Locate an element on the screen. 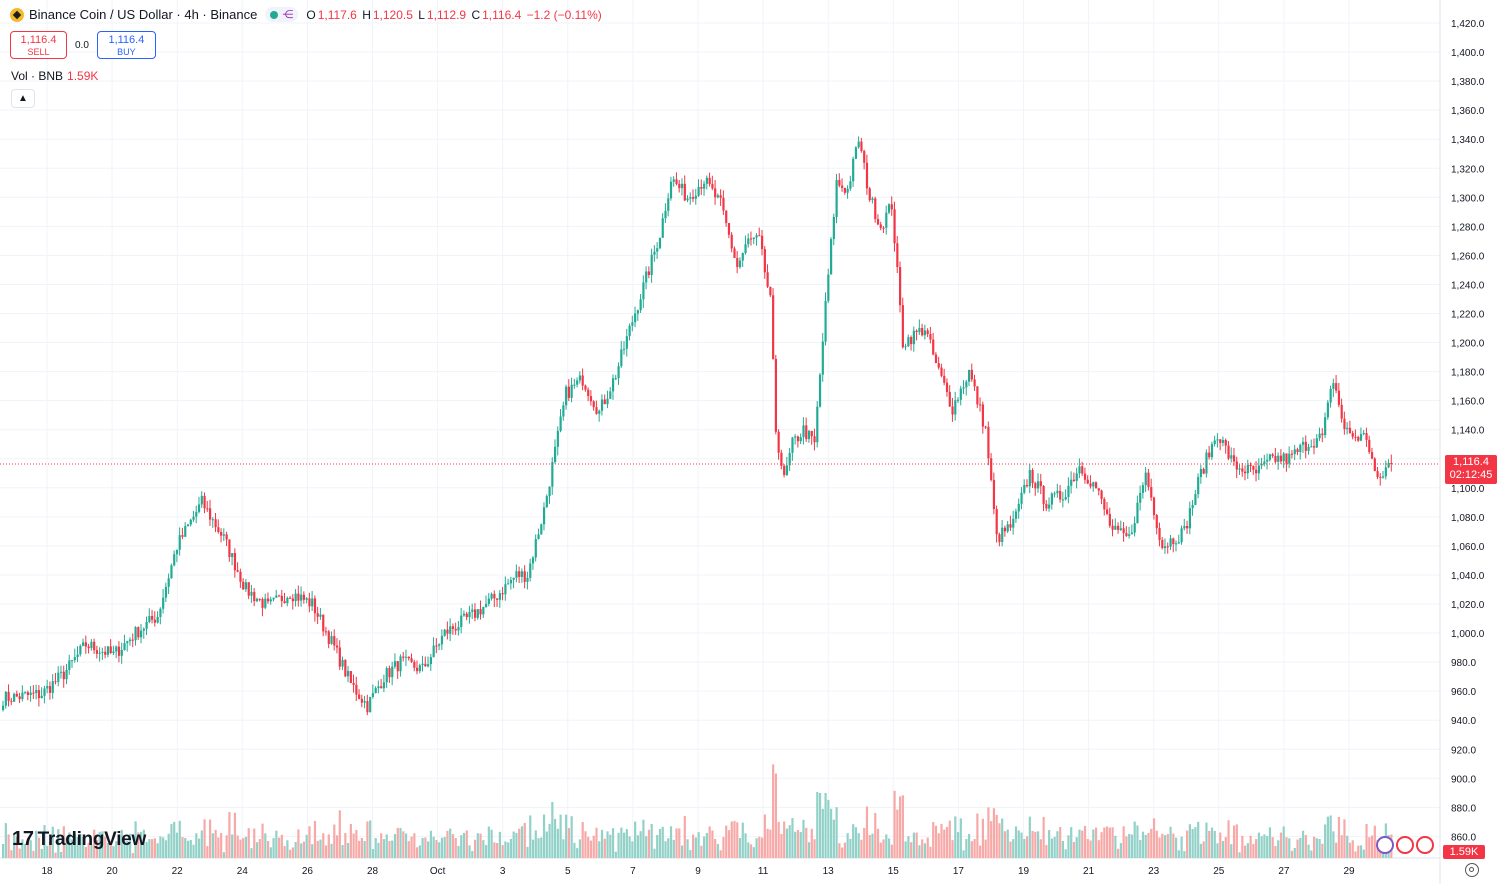 The width and height of the screenshot is (1506, 884). chevron-up-icon: ▲ is located at coordinates (23, 98).